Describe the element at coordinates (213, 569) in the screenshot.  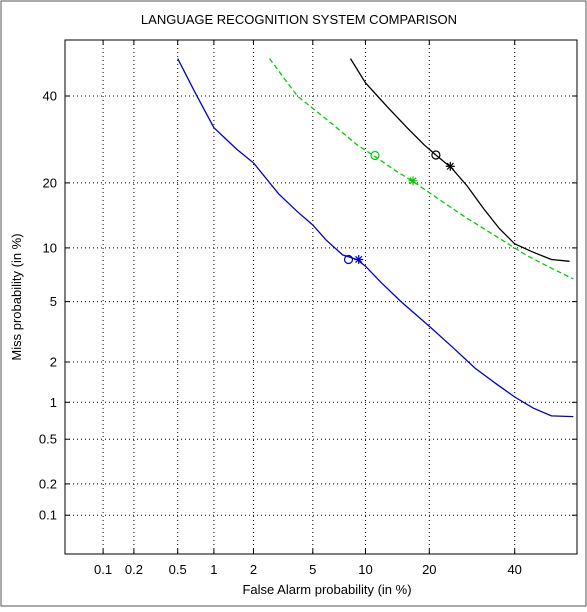
I see `x-tick-label: 1` at that location.